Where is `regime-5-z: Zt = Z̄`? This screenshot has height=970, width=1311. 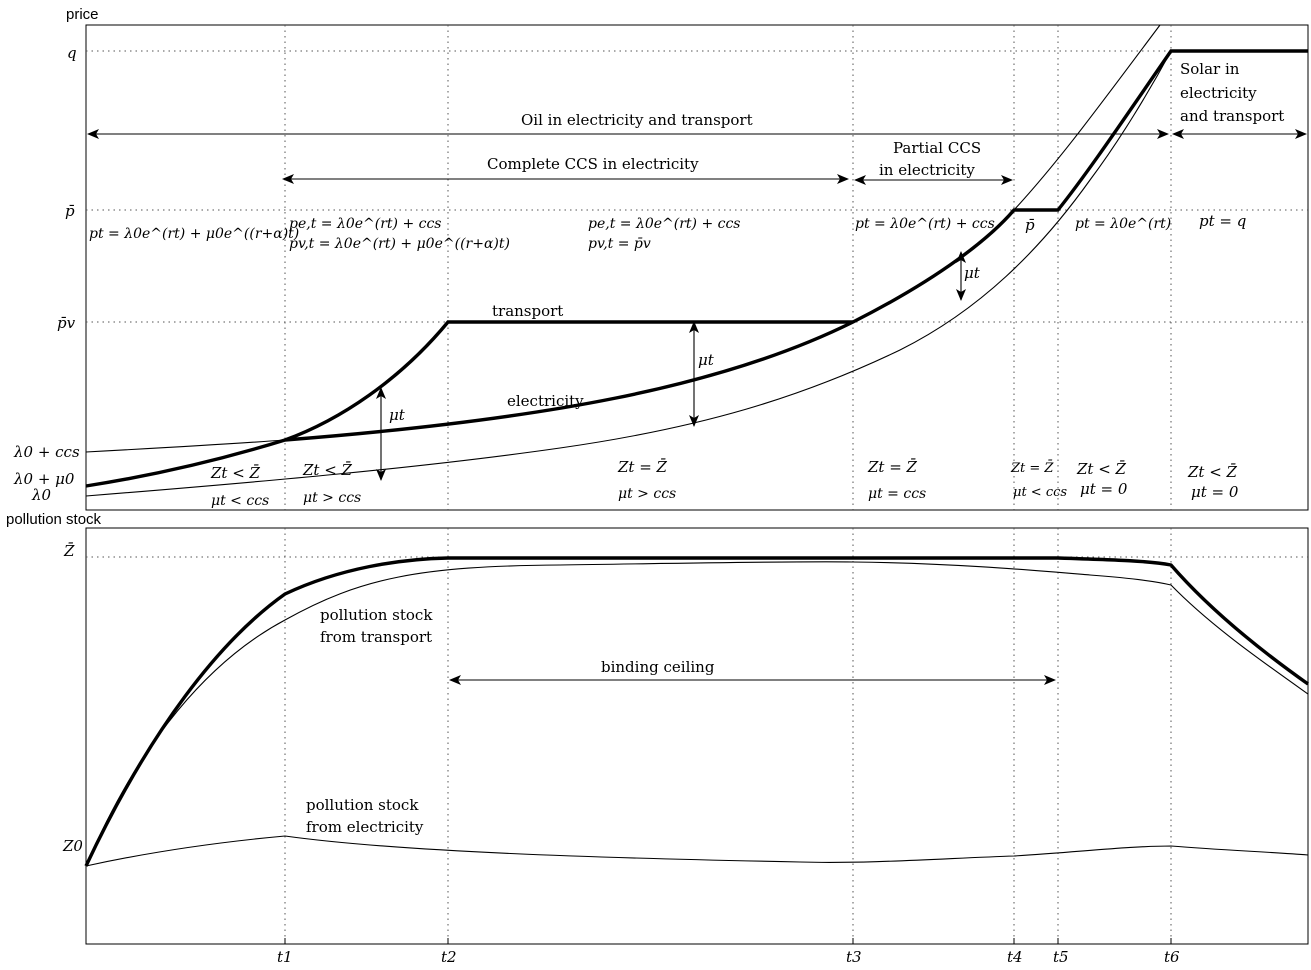 regime-5-z: Zt = Z̄ is located at coordinates (1032, 468).